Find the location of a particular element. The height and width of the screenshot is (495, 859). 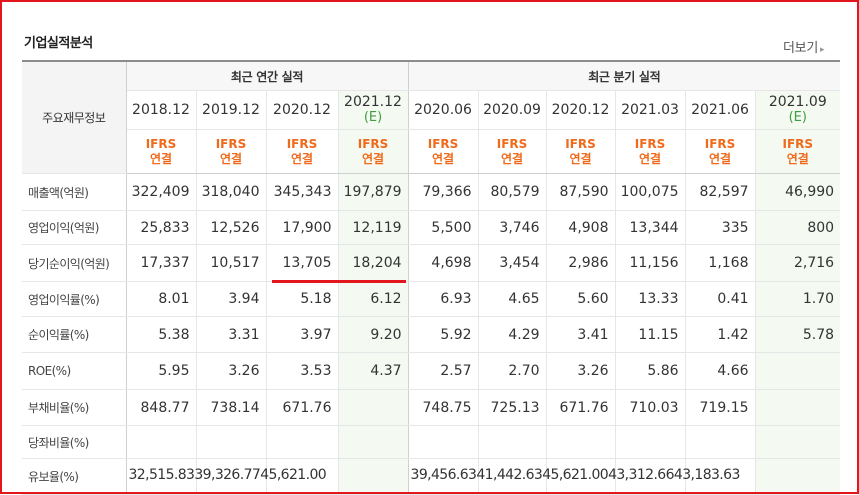

data-cell: 5.95 is located at coordinates (161, 371).